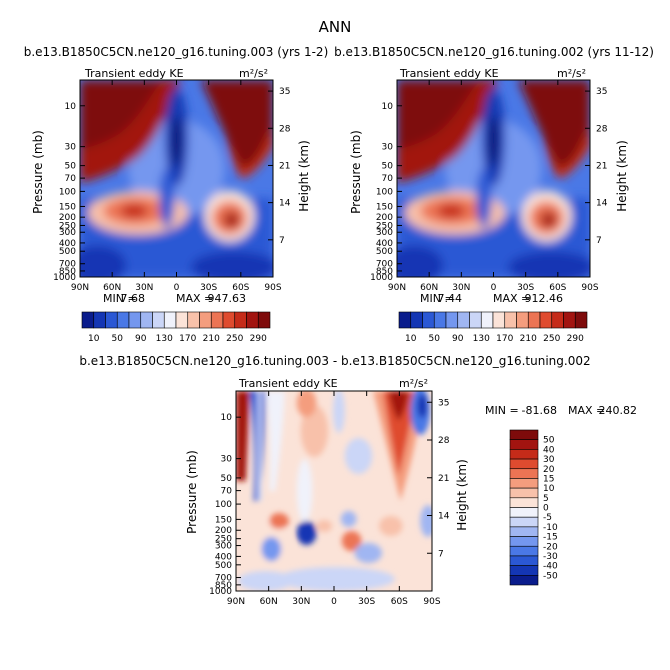 This screenshot has height=670, width=670. Describe the element at coordinates (548, 479) in the screenshot. I see `colorbar-tick-label: 15` at that location.